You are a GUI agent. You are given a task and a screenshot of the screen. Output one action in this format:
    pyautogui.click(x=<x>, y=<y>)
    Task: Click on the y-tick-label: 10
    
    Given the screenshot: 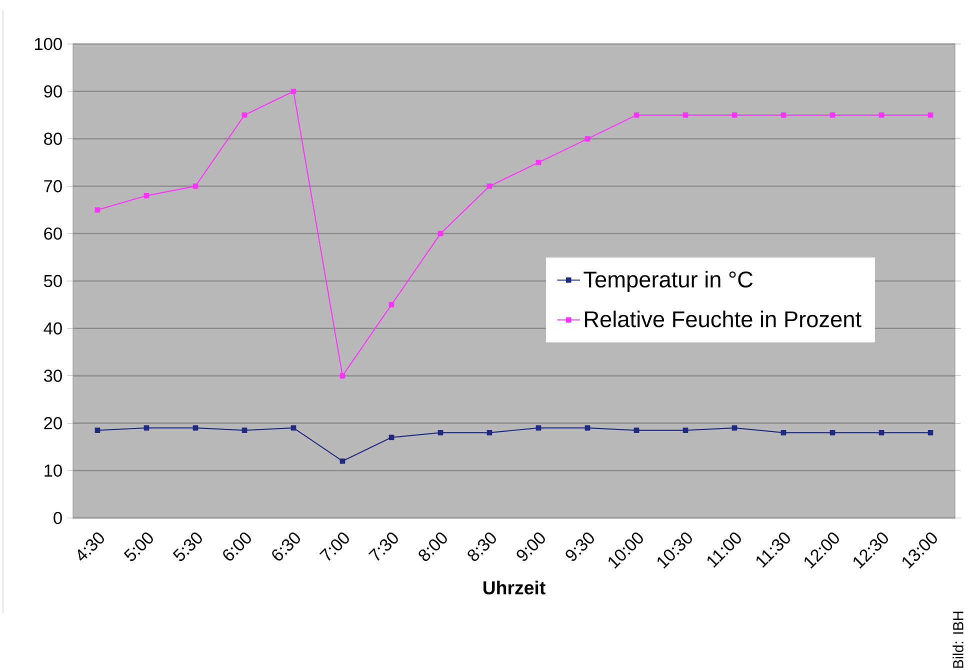 What is the action you would take?
    pyautogui.click(x=53, y=470)
    